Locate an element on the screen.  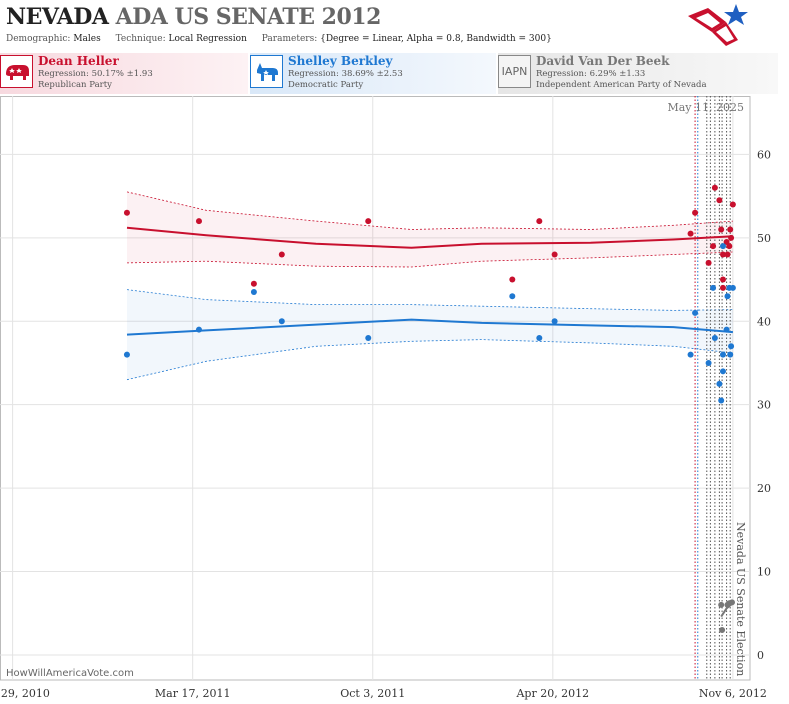
page-title: NEVADA ADA US SENATE 2012 is located at coordinates (193, 17).